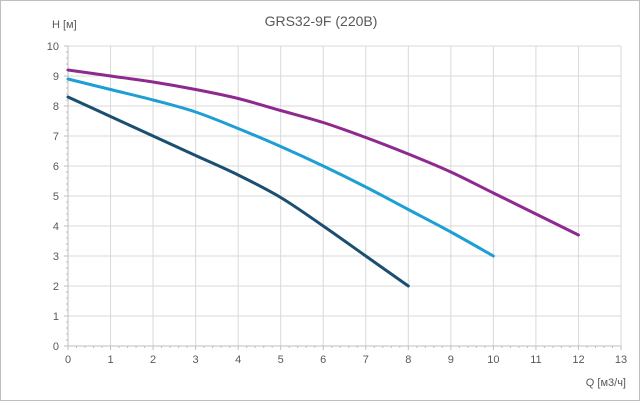  Describe the element at coordinates (451, 360) in the screenshot. I see `x-tick-label: 9` at that location.